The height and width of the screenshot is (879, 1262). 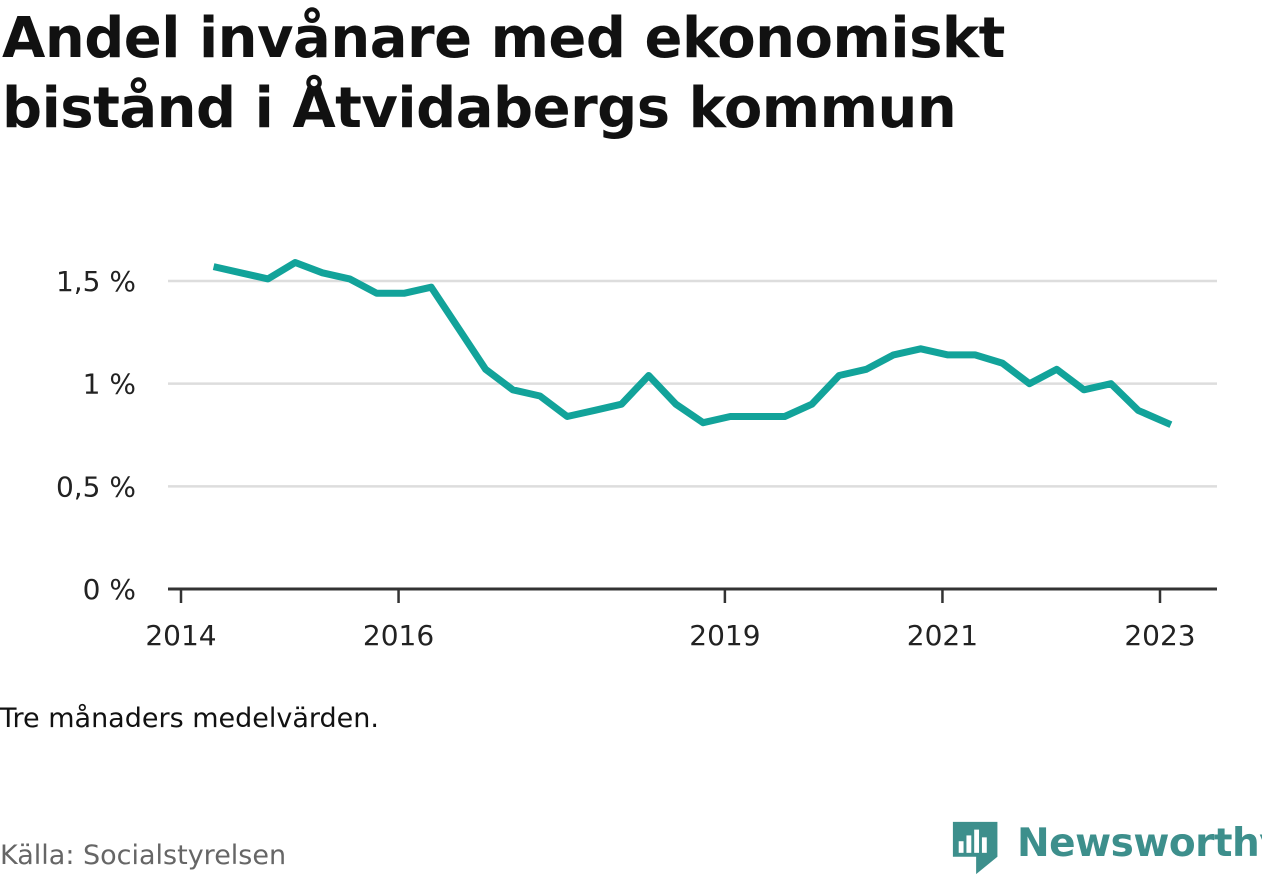 I want to click on x-tick-label: 2014, so click(x=180, y=635).